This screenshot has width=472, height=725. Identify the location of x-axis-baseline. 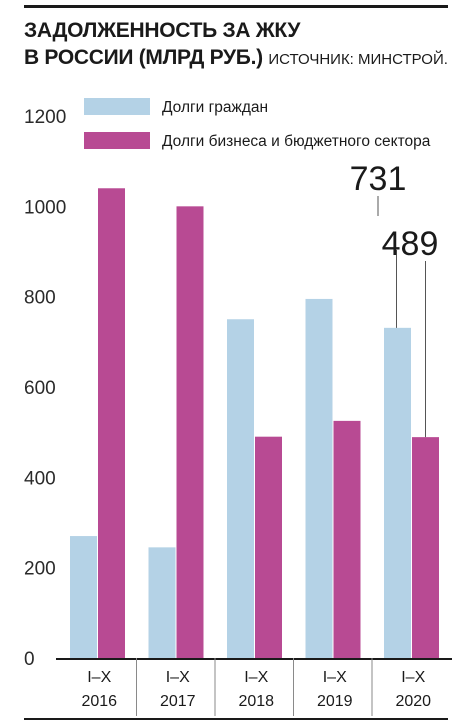
(254, 659).